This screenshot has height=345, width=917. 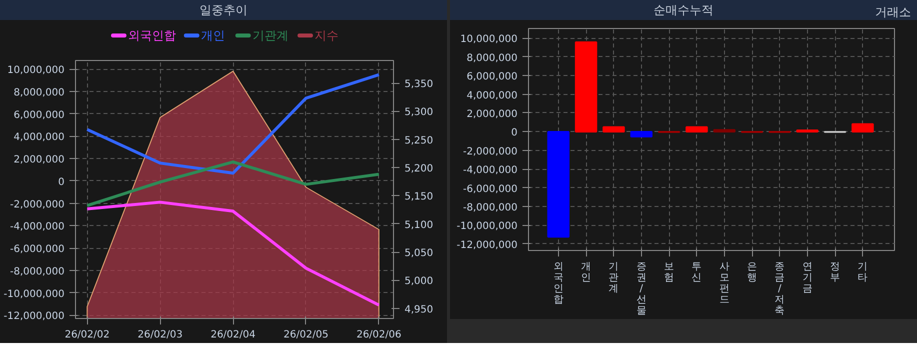 I want to click on x-tick-label: 연기금, so click(x=807, y=278).